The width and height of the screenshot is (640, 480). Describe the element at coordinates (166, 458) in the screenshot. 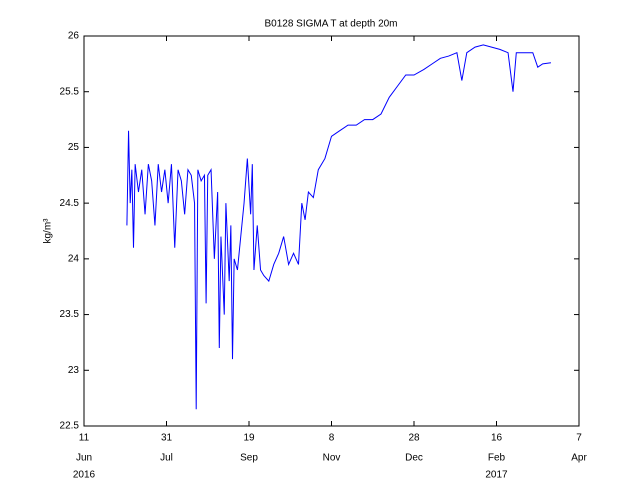

I see `x-tick-month: Jul` at that location.